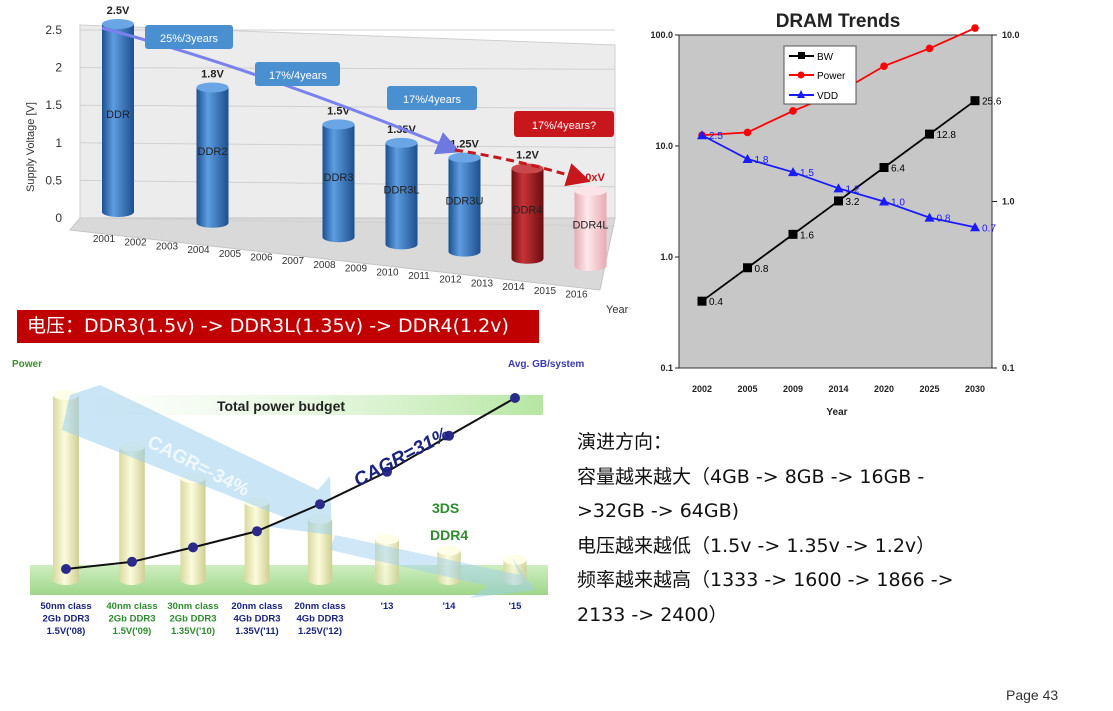 Image resolution: width=1113 pixels, height=711 pixels. Describe the element at coordinates (356, 269) in the screenshot. I see `chart1-xtick: 2009` at that location.